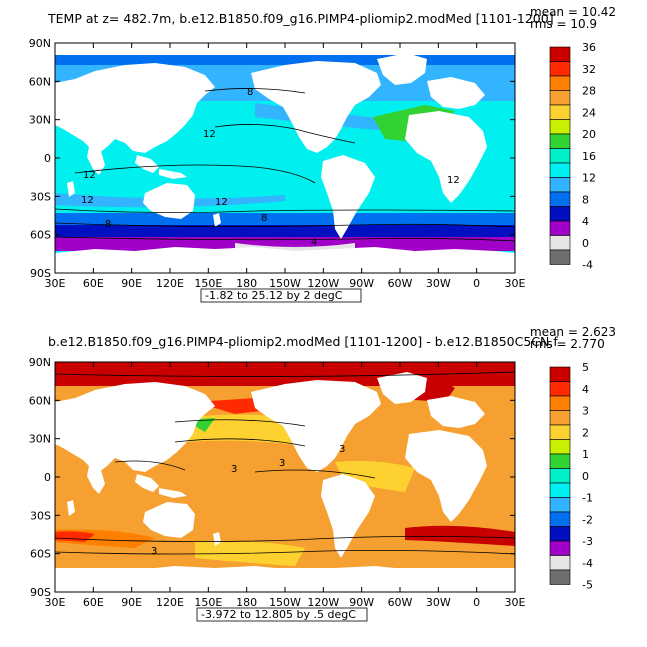 This screenshot has width=647, height=647. What do you see at coordinates (585, 411) in the screenshot?
I see `colorbar-label: 3` at bounding box center [585, 411].